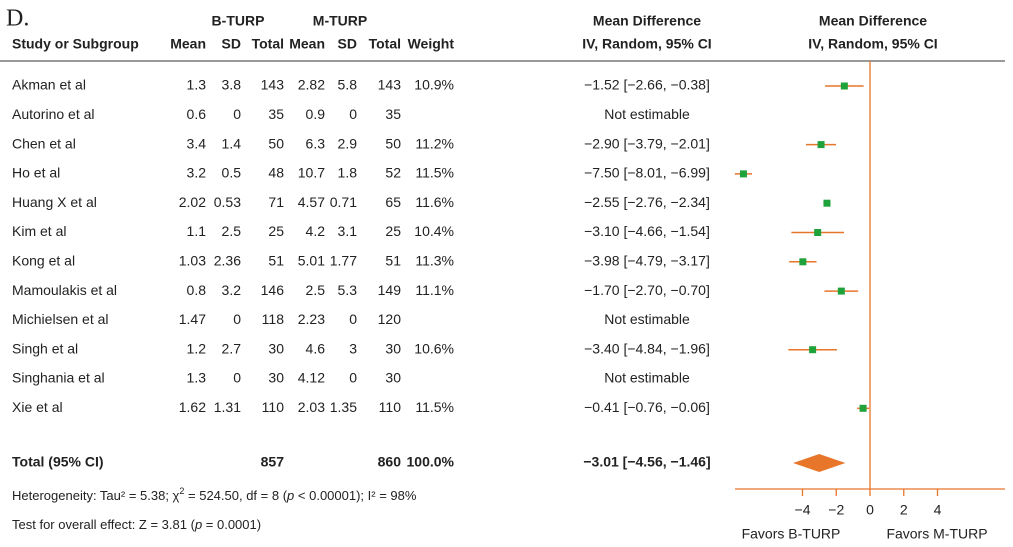 The width and height of the screenshot is (1013, 547). What do you see at coordinates (311, 319) in the screenshot?
I see `cell: 2.23` at bounding box center [311, 319].